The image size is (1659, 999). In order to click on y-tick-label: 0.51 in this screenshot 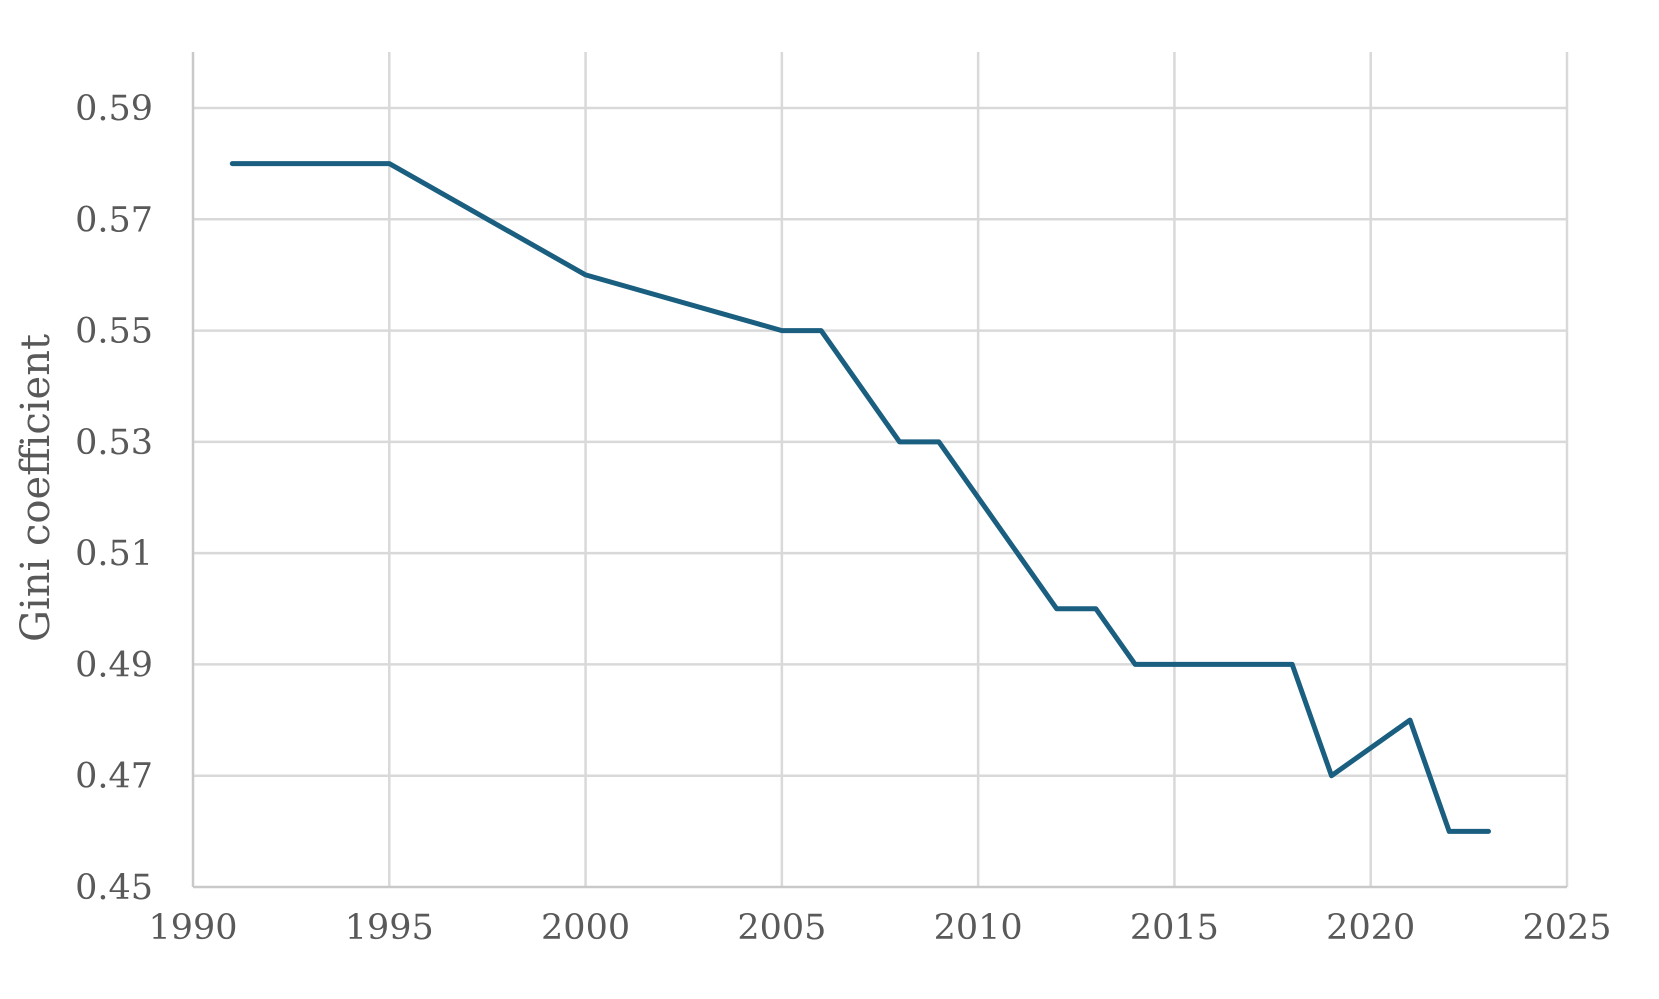, I will do `click(114, 554)`.